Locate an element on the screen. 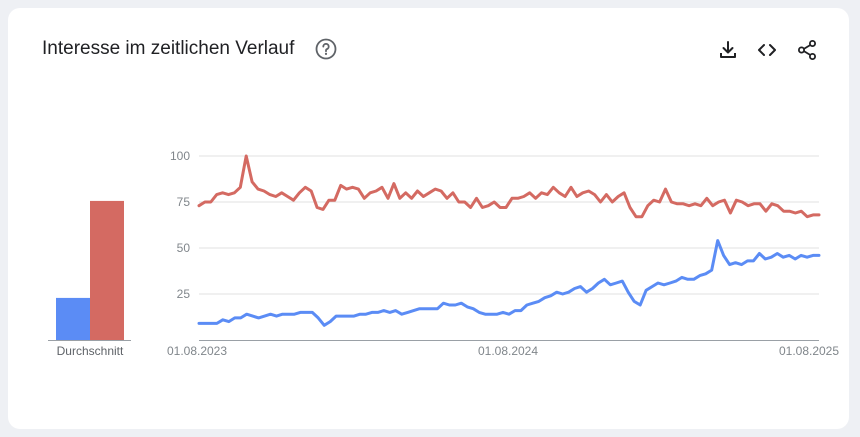 This screenshot has height=437, width=860. embed-code-icon is located at coordinates (767, 50).